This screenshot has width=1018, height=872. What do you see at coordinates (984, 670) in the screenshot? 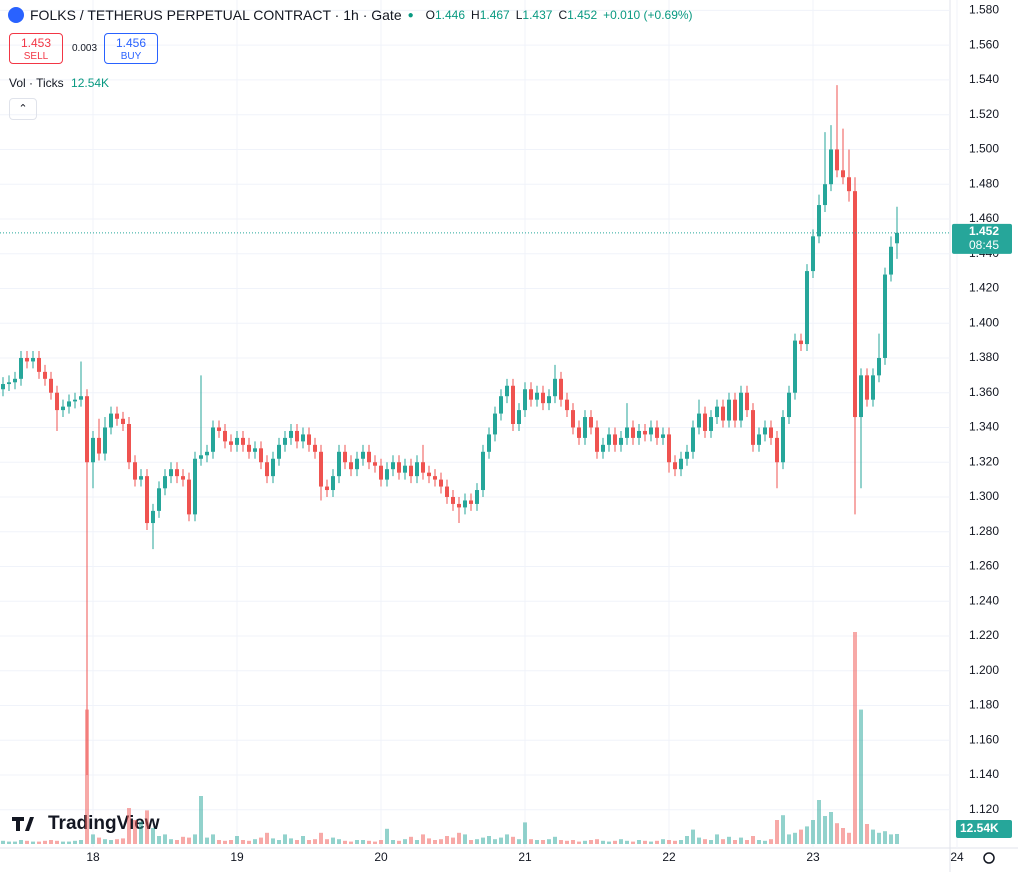
I see `y-tick-label: 1.200` at bounding box center [984, 670].